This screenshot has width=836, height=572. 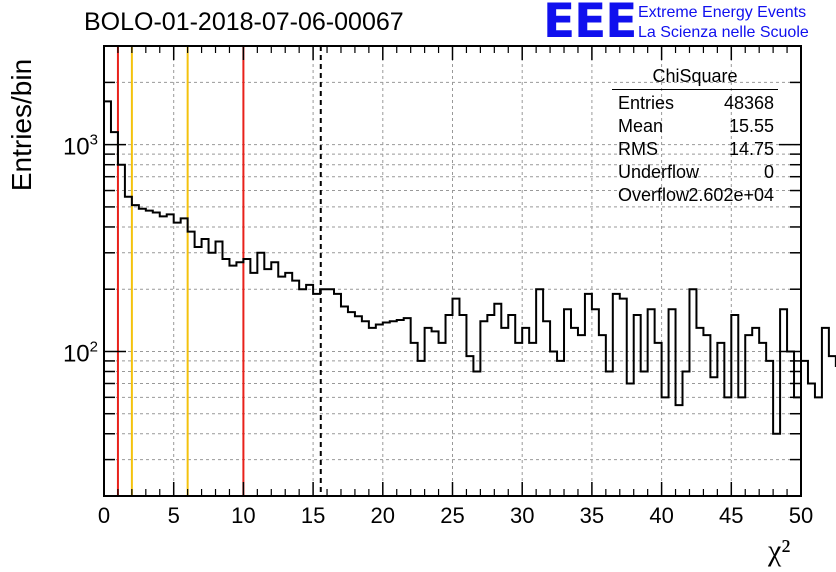 I want to click on x-tick-label: 15, so click(x=313, y=515).